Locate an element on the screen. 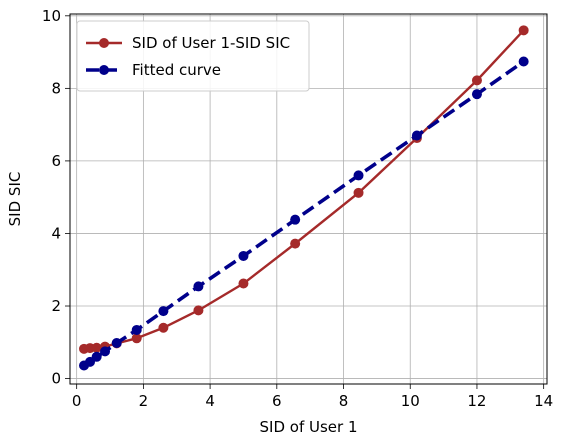 This screenshot has width=579, height=445. y-tick-label: 6 is located at coordinates (56, 161).